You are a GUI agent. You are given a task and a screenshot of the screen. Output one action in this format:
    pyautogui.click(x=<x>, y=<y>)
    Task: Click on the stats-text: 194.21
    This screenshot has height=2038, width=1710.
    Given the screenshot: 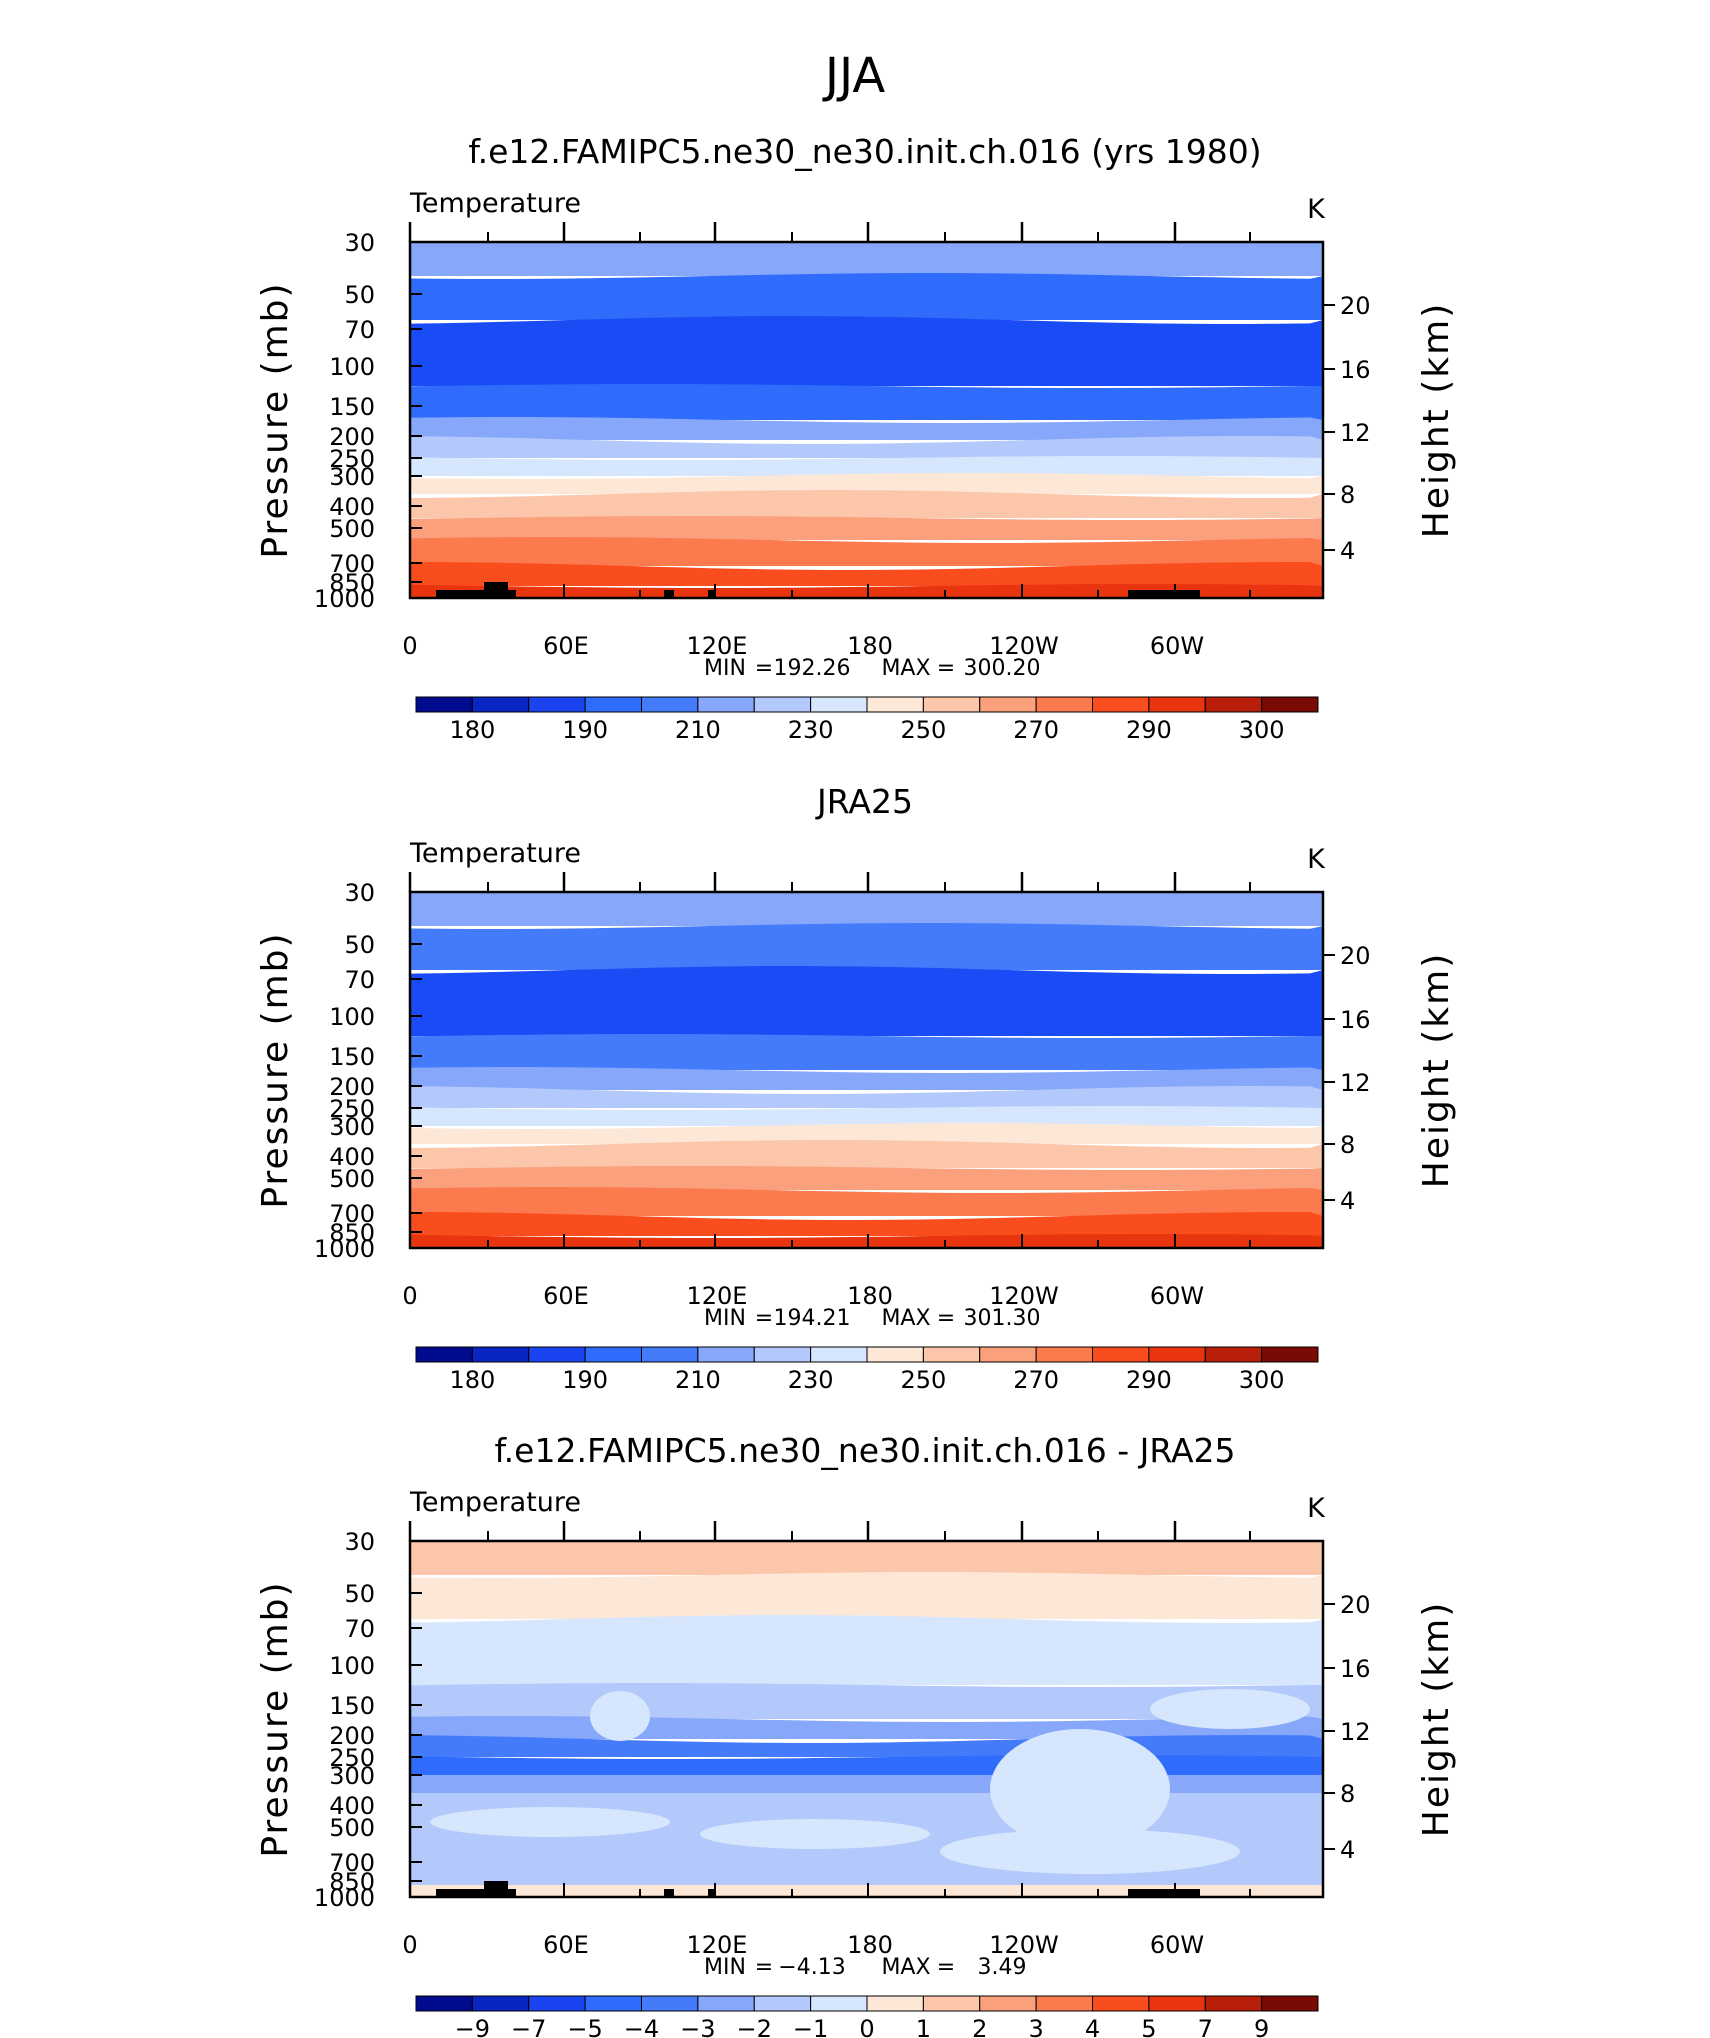 What is the action you would take?
    pyautogui.click(x=812, y=1318)
    